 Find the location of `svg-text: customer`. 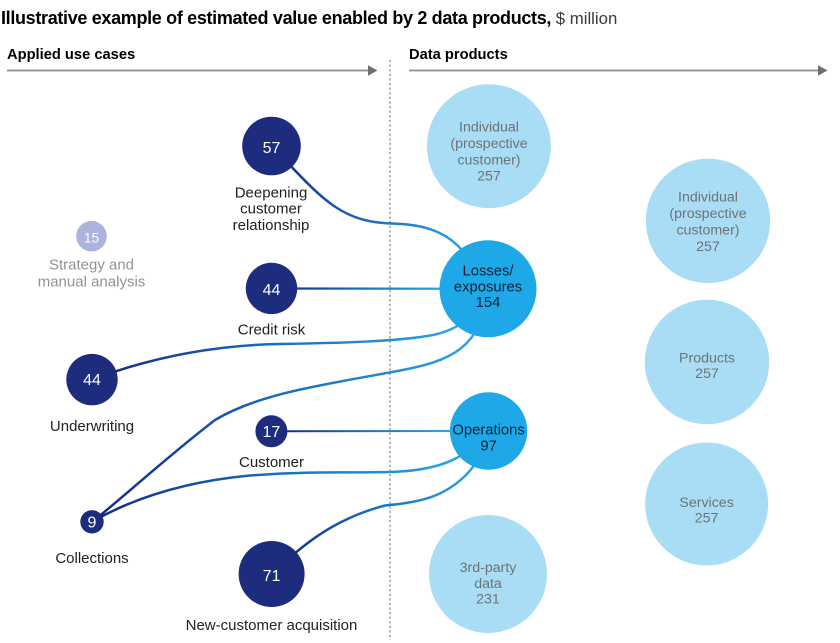

svg-text: customer is located at coordinates (271, 209).